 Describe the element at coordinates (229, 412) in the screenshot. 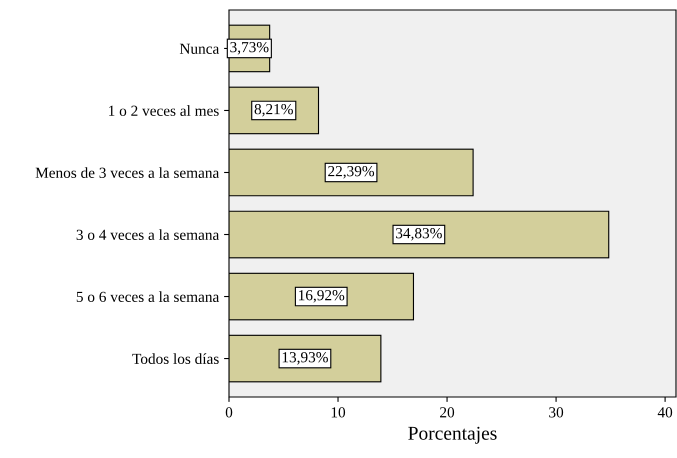

I see `x-tick-label: 0` at that location.